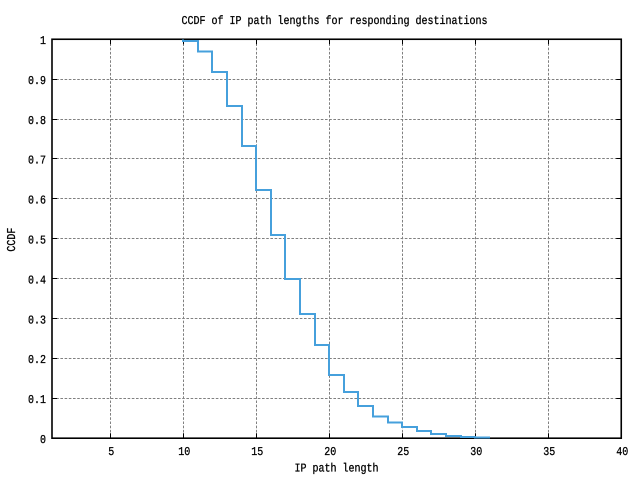 This screenshot has width=640, height=480. I want to click on svg-text: 0.8, so click(37, 121).